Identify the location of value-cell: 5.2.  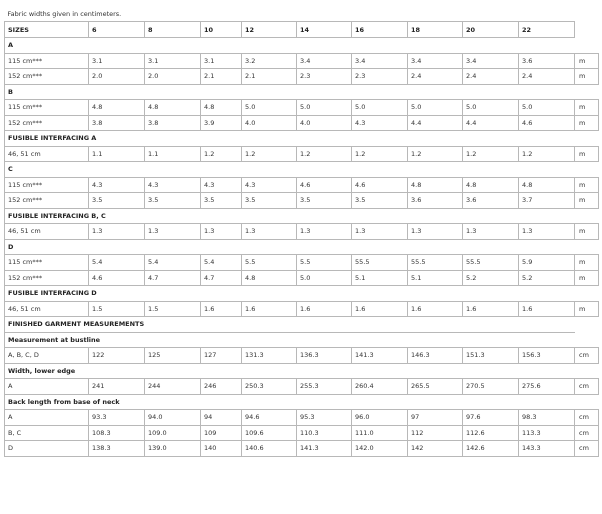
(546, 277).